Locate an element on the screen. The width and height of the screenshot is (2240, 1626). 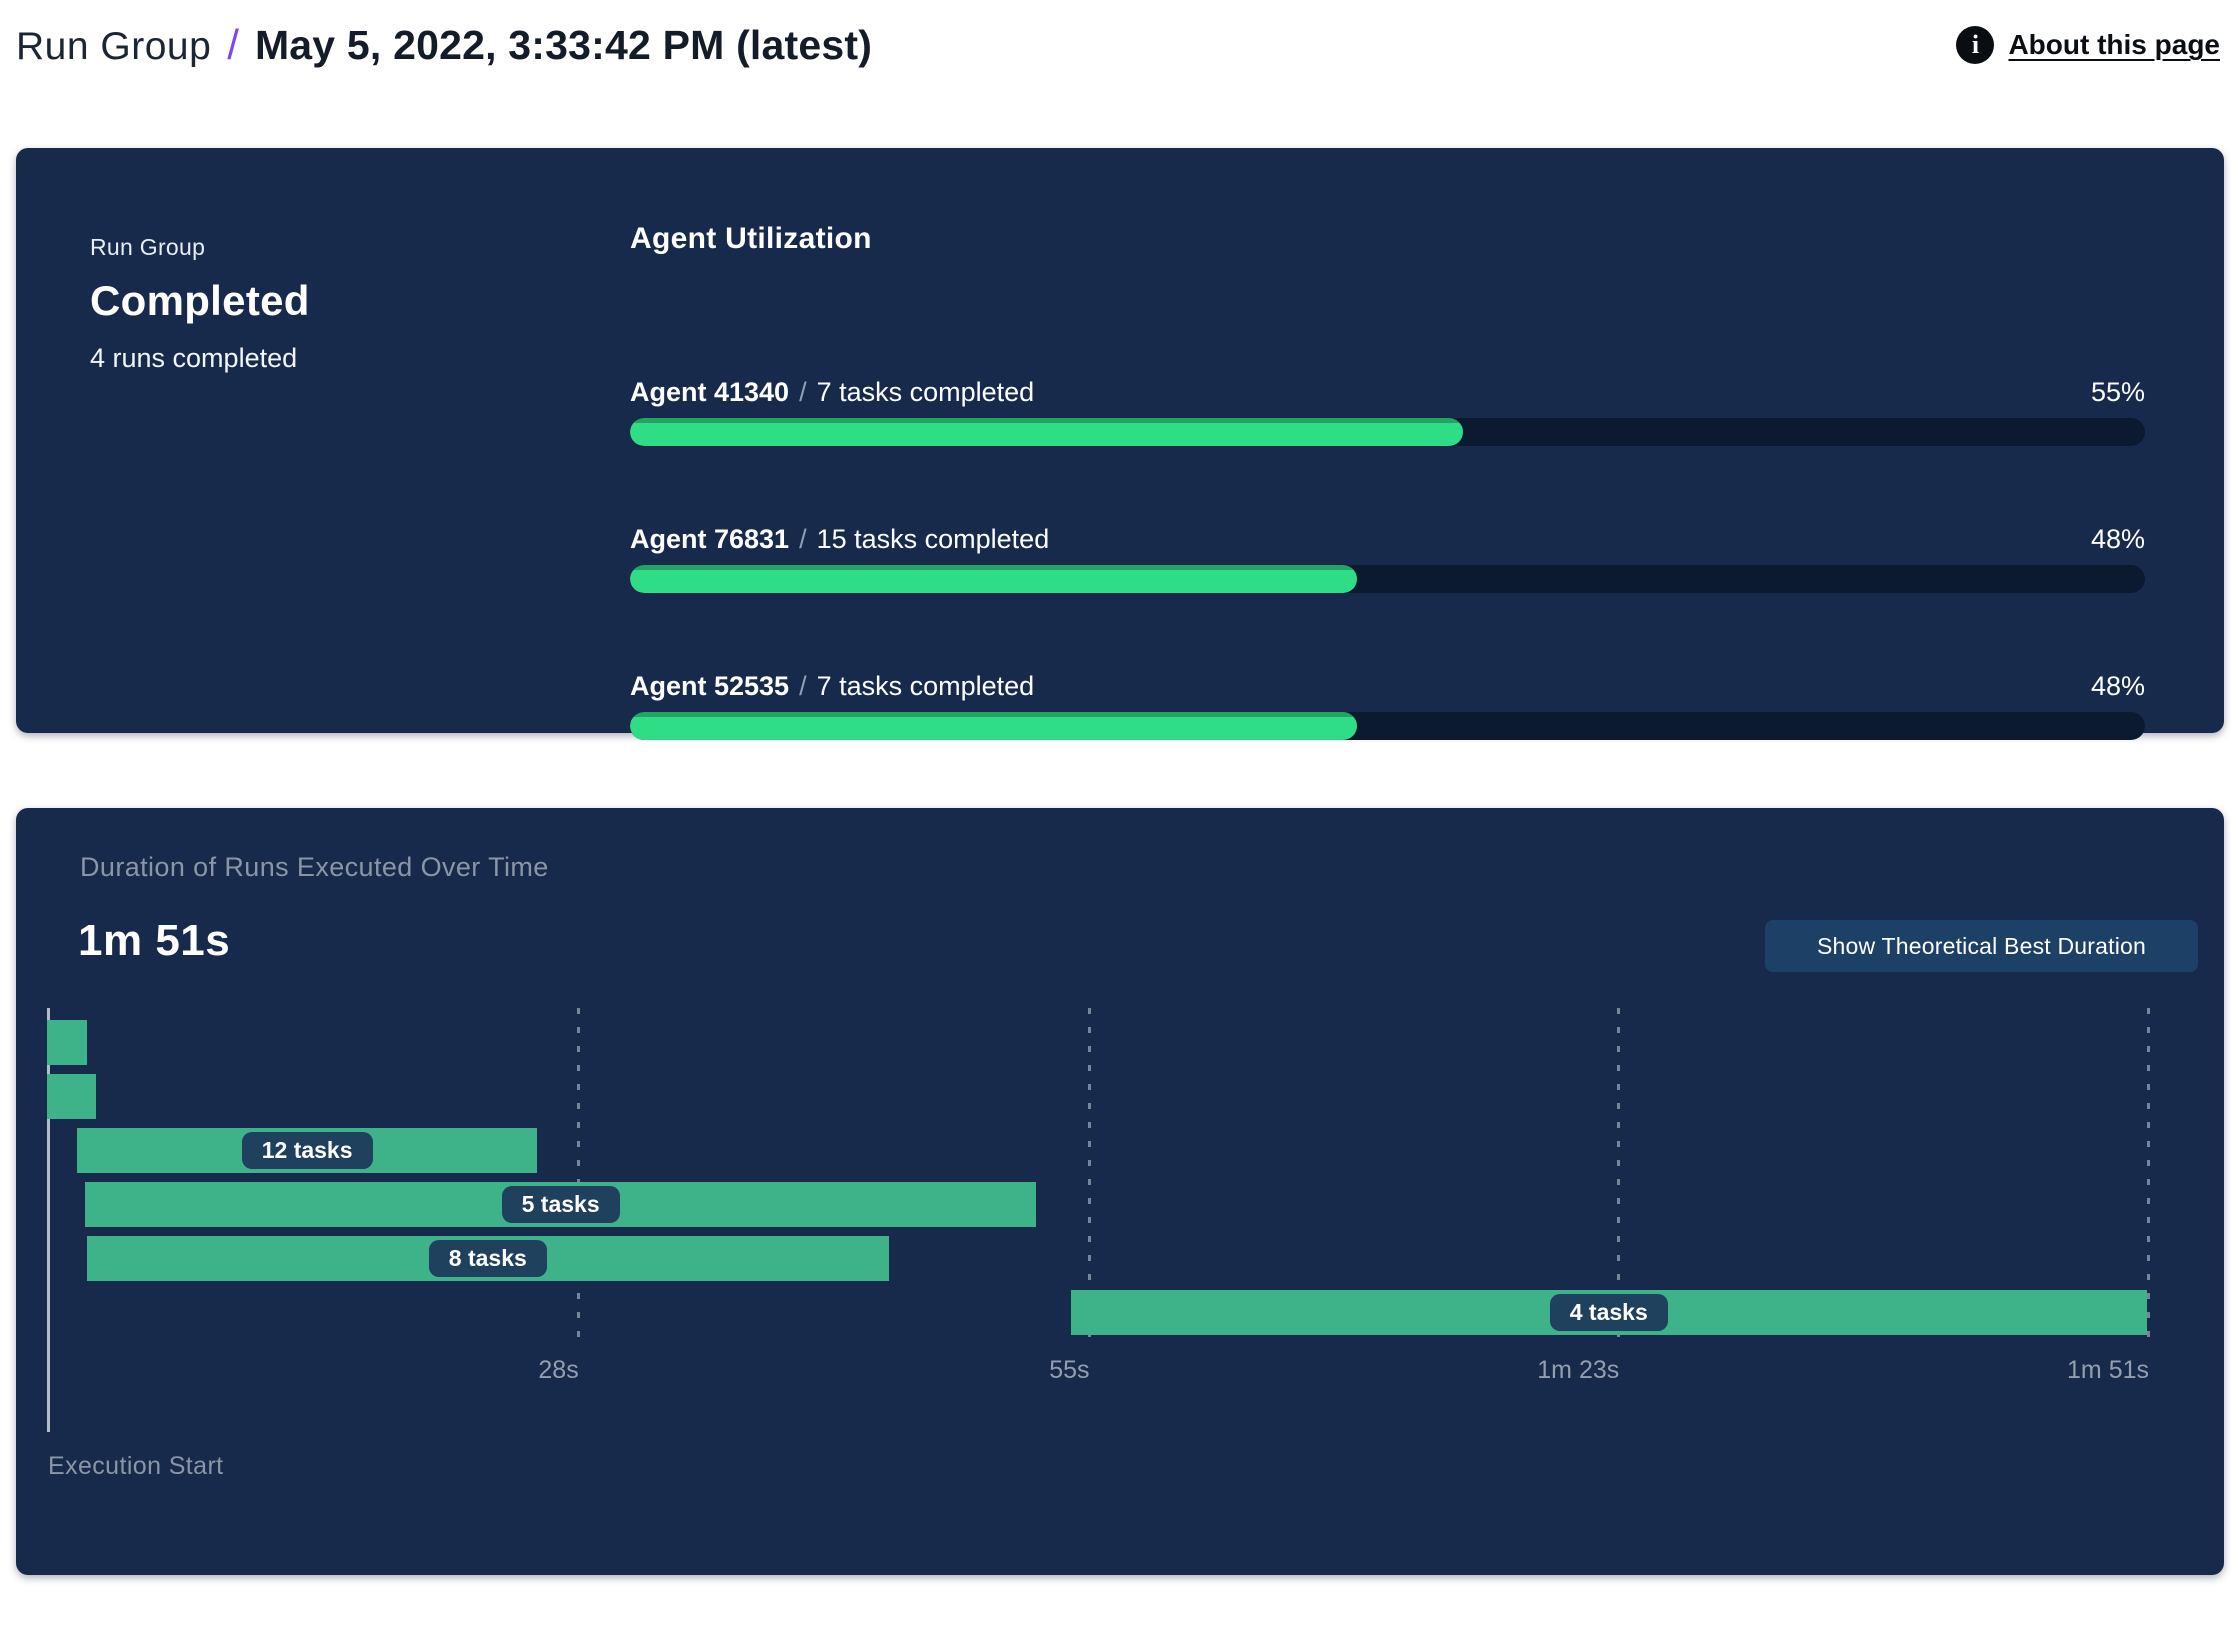
runs-completed-count: 4 runs completed is located at coordinates (194, 358).